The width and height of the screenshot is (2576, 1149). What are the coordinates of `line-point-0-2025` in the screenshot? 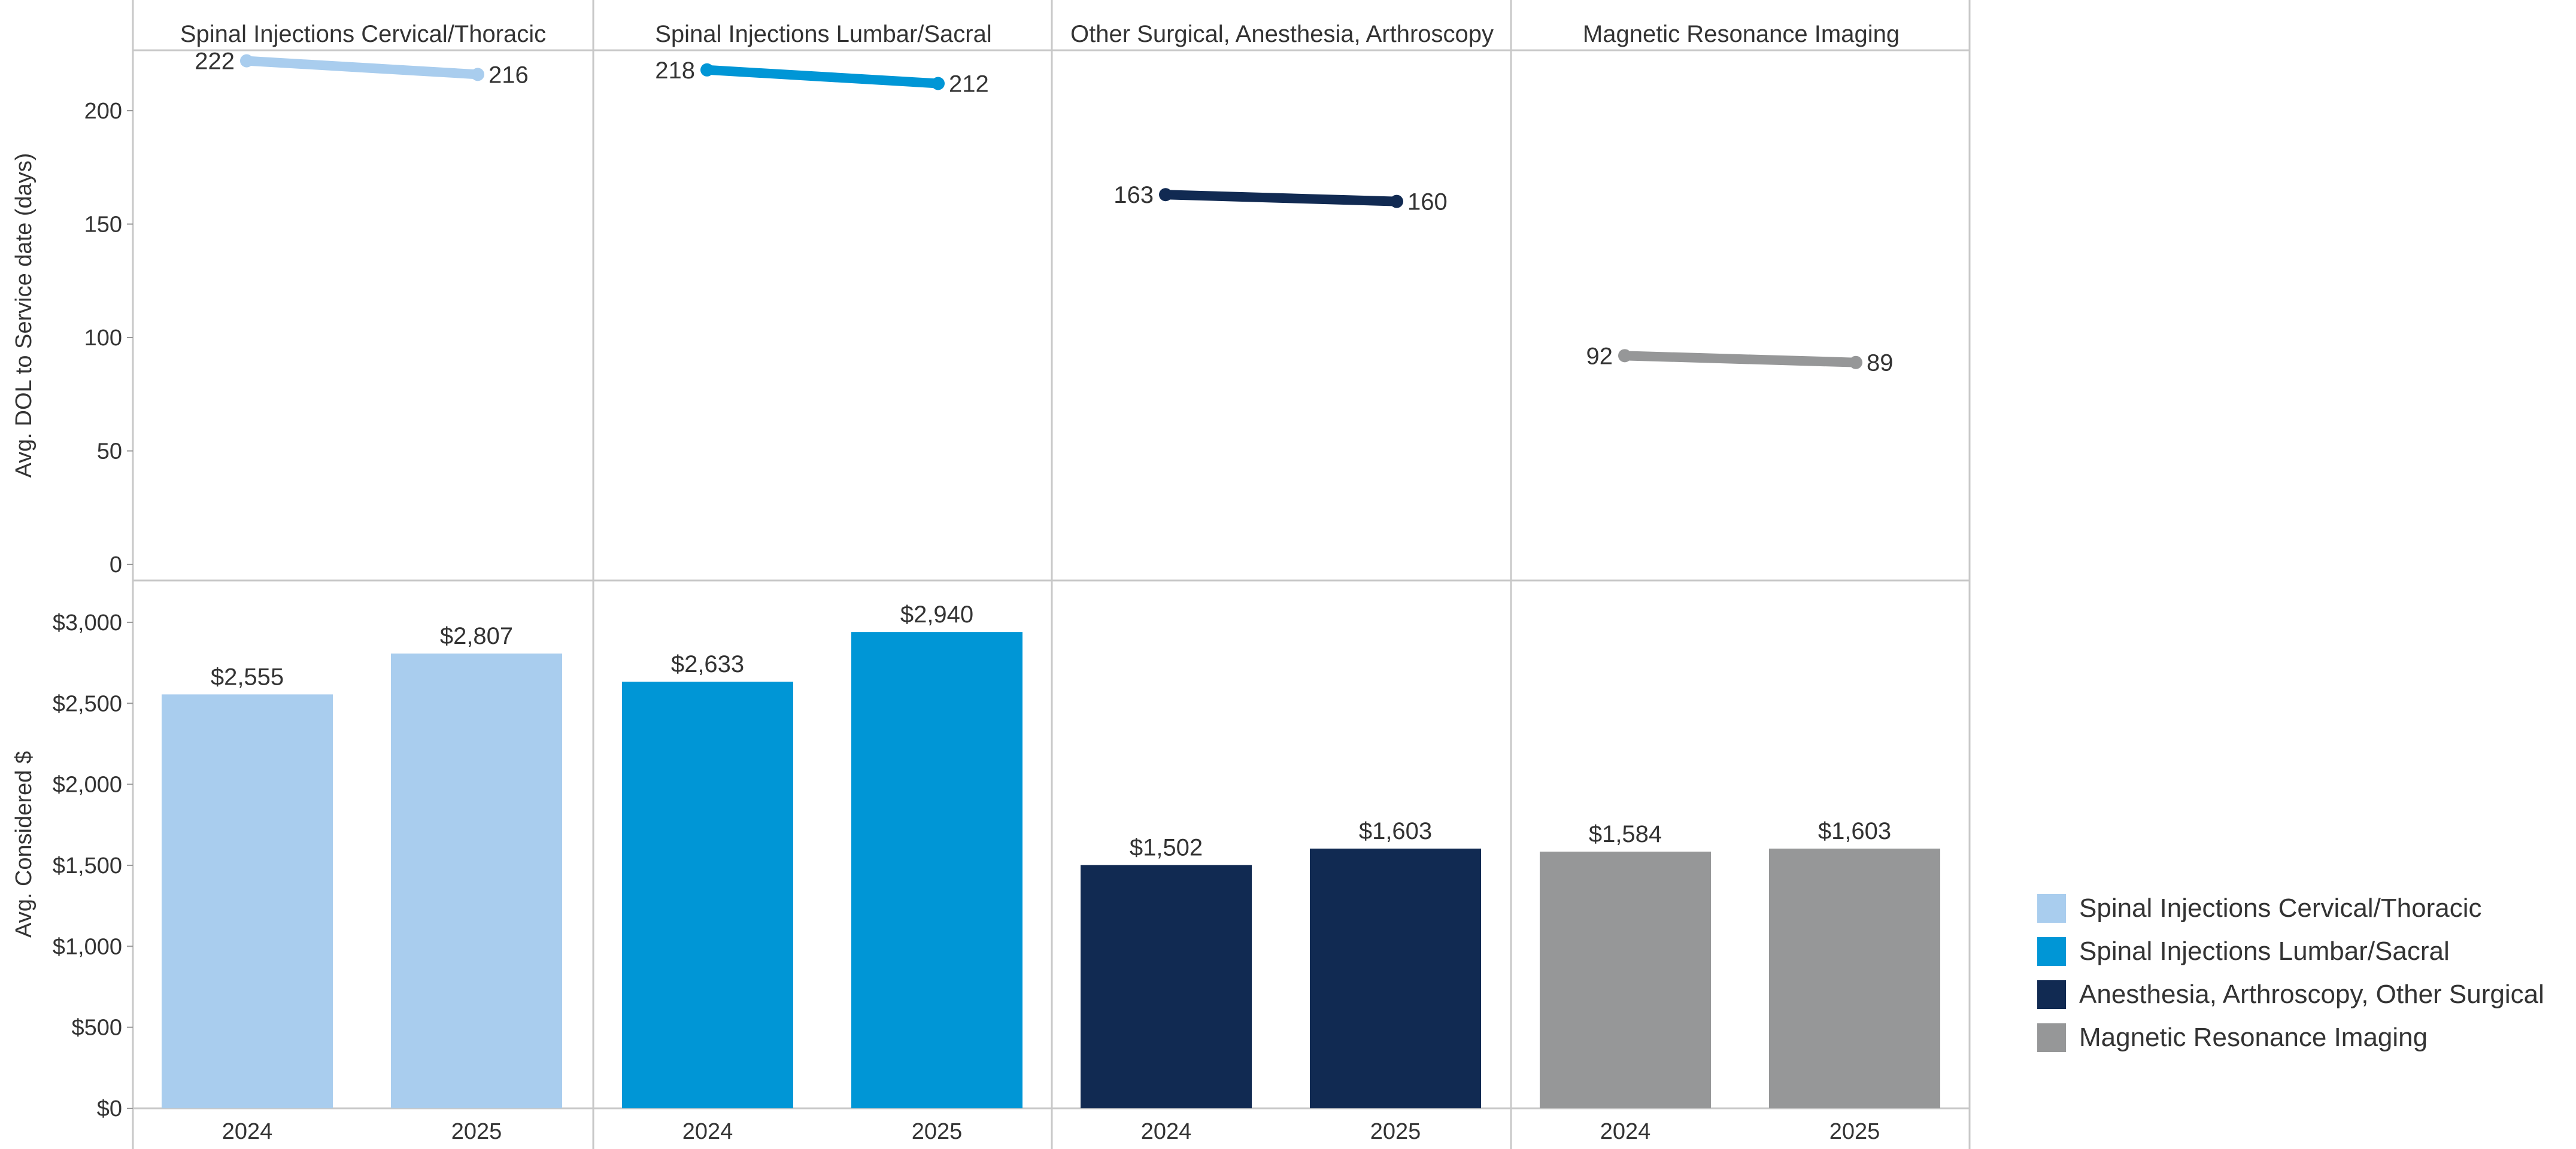 It's located at (477, 74).